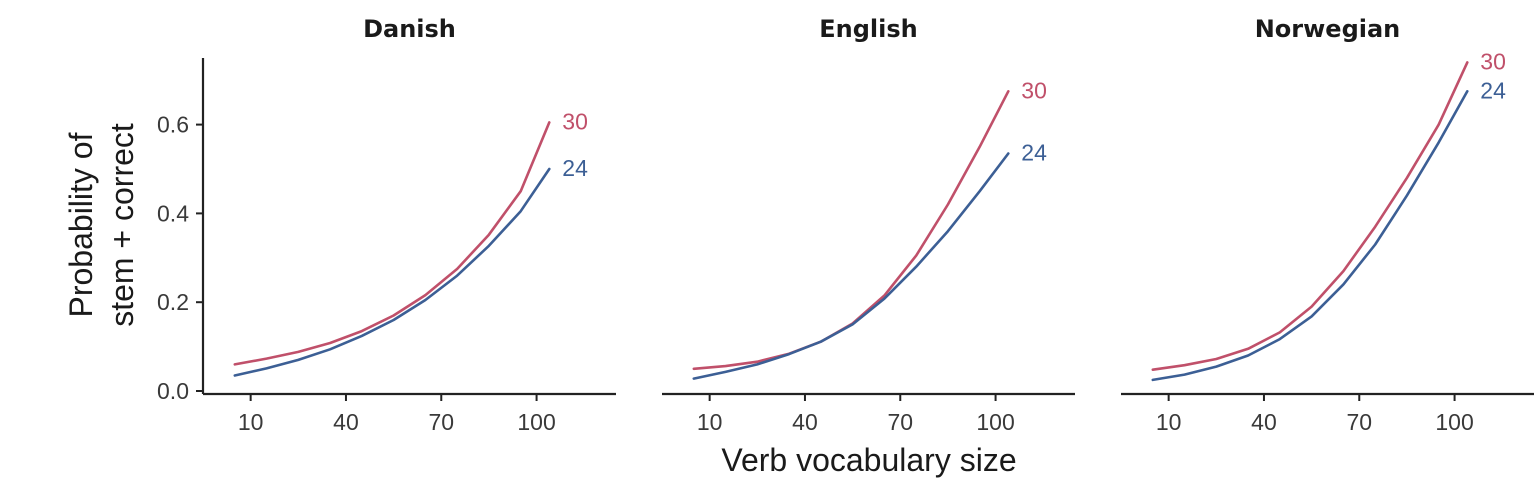 This screenshot has width=1536, height=480. I want to click on panel-title: Danish, so click(409, 29).